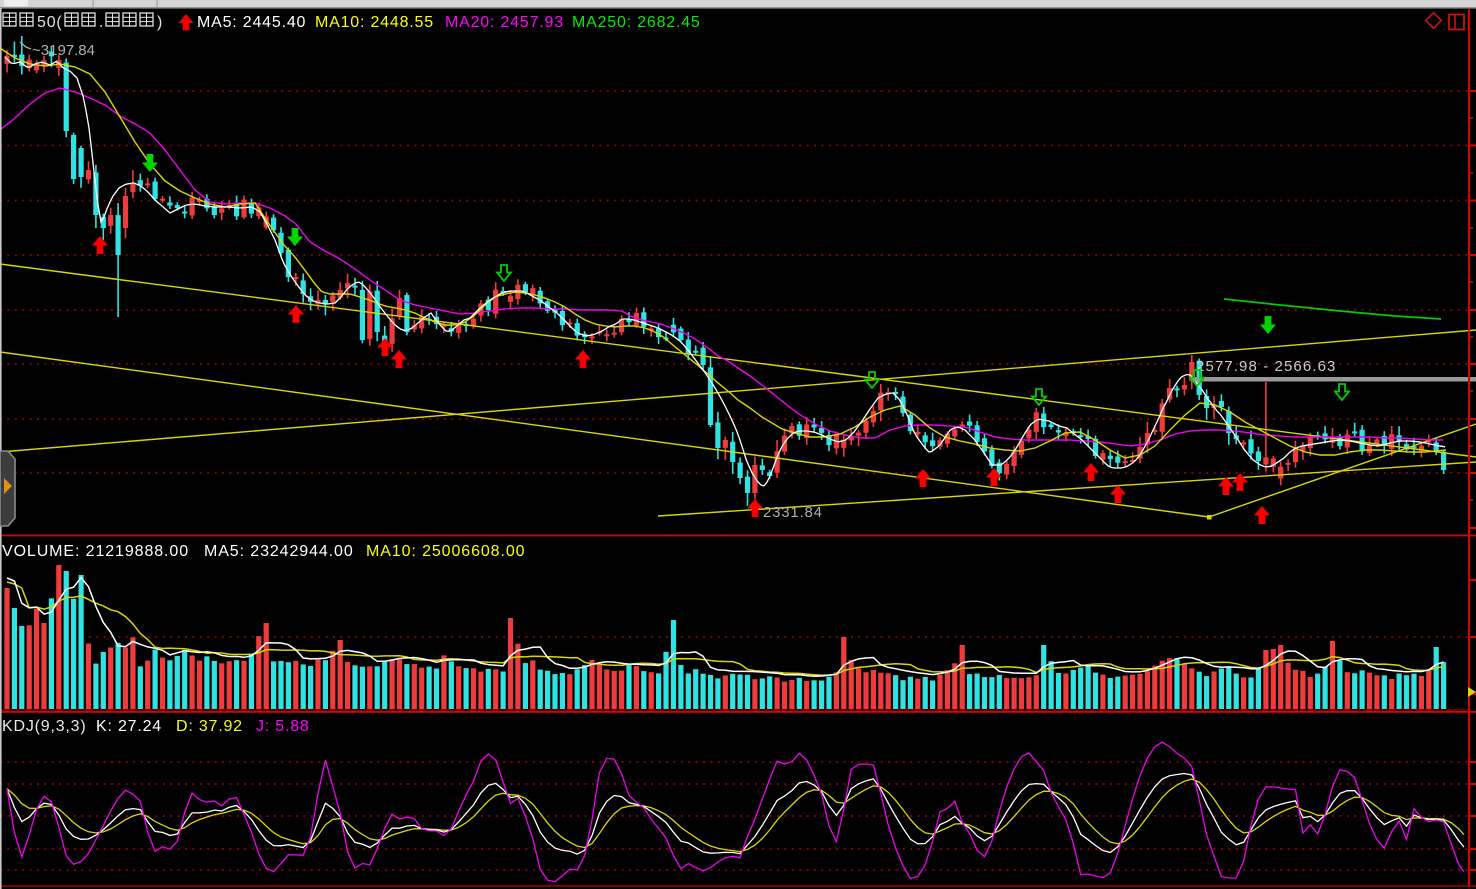  What do you see at coordinates (636, 22) in the screenshot?
I see `svg-text: MA250: 2682.45` at bounding box center [636, 22].